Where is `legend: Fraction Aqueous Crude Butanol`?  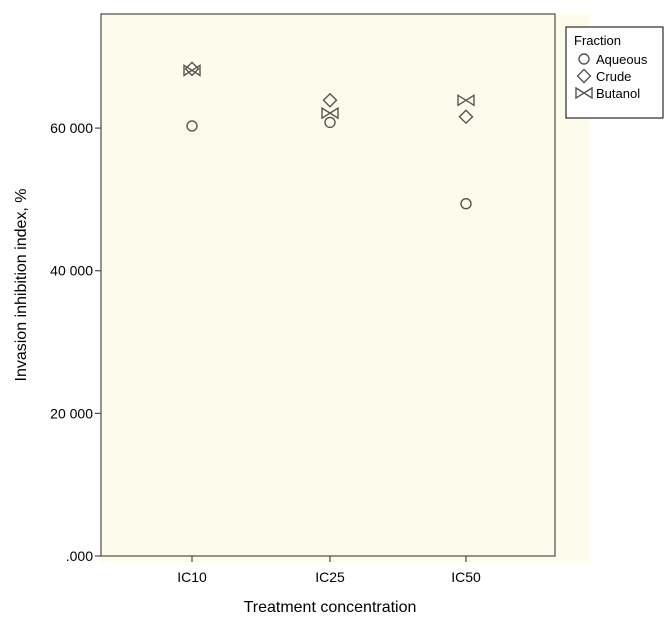 legend: Fraction Aqueous Crude Butanol is located at coordinates (614, 72).